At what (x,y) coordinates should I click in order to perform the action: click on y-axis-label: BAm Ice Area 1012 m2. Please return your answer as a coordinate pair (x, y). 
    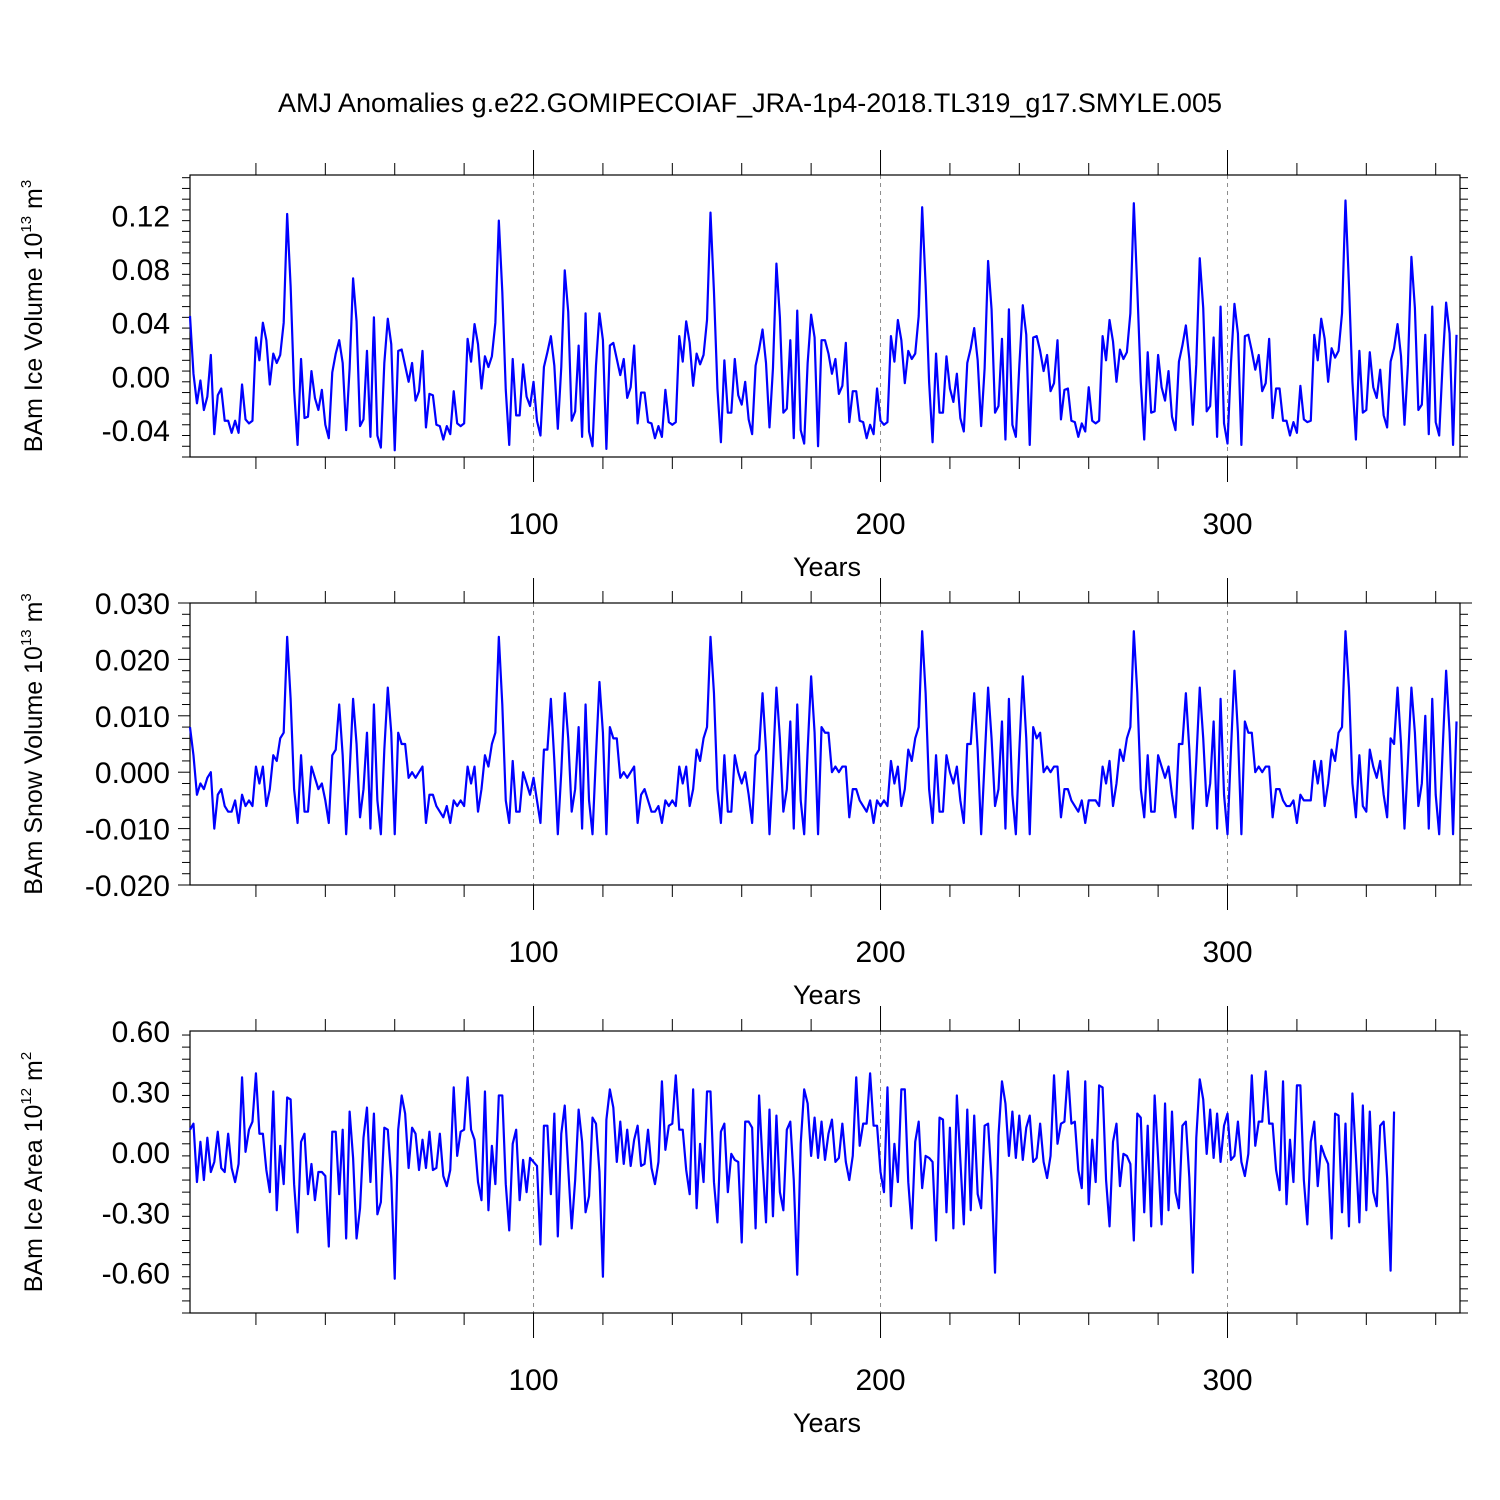
    Looking at the image, I should click on (33, 1172).